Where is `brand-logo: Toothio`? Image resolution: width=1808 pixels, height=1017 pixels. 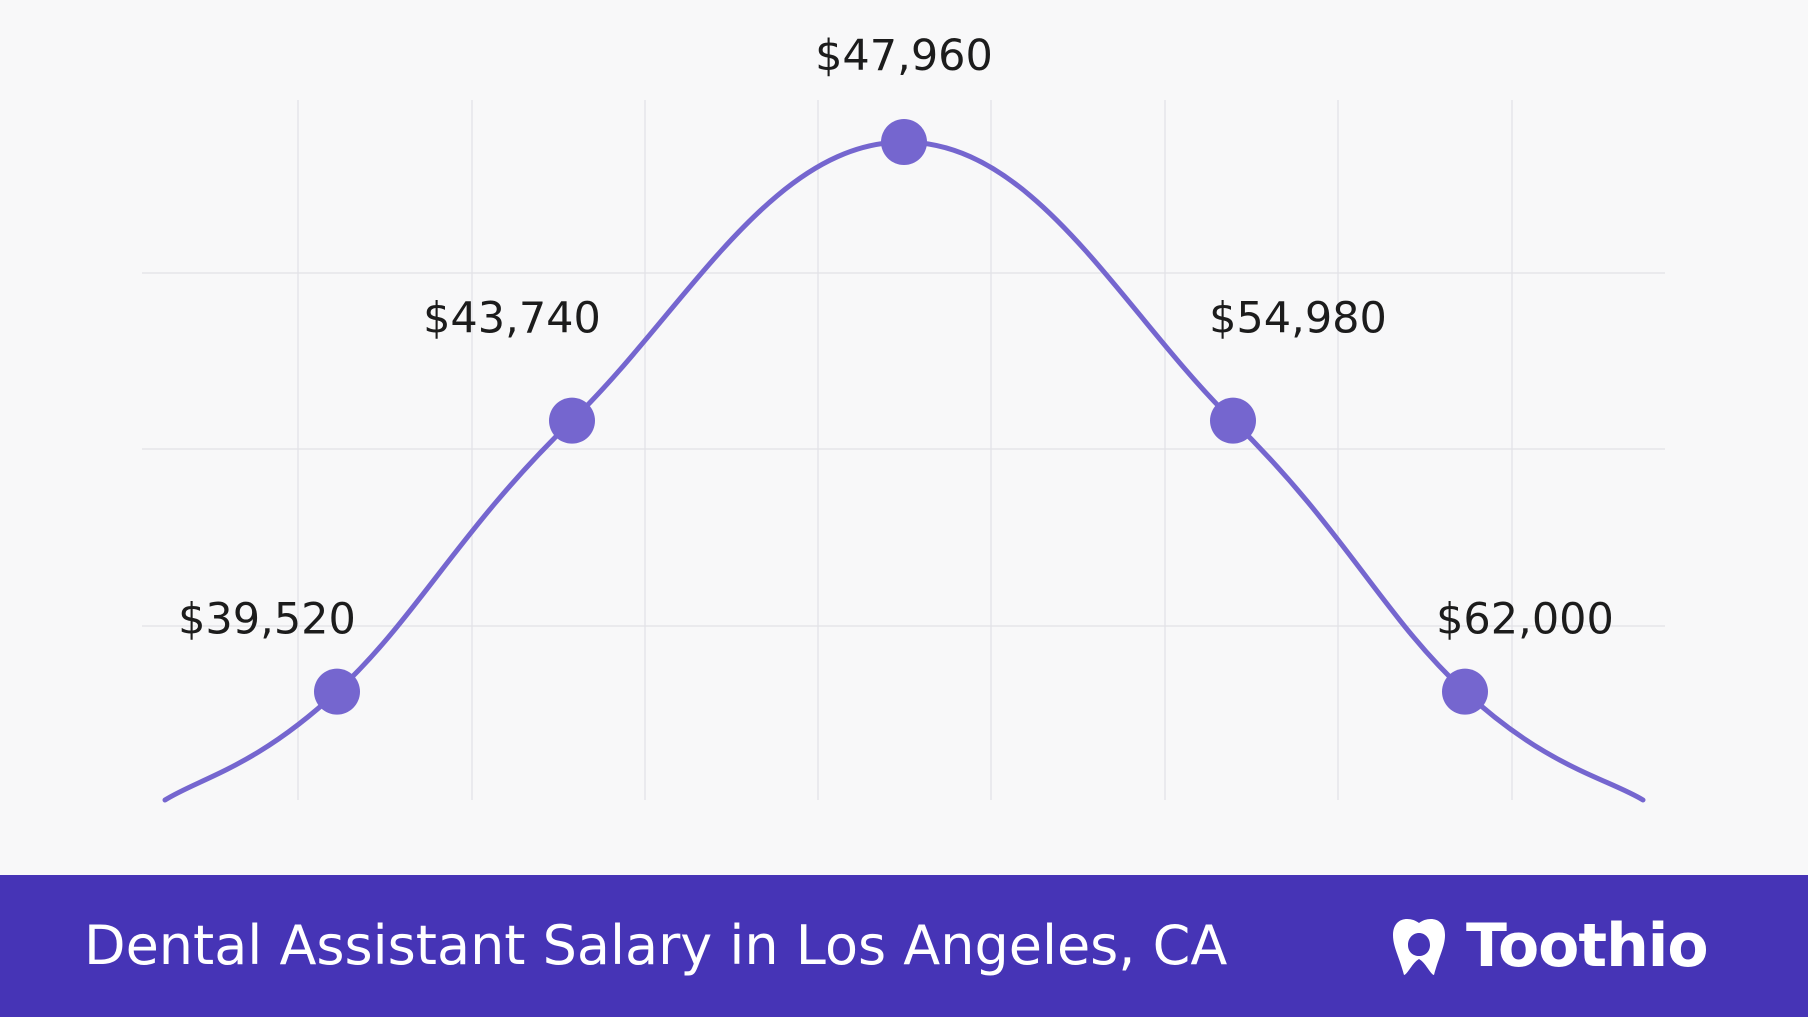
brand-logo: Toothio is located at coordinates (1549, 946).